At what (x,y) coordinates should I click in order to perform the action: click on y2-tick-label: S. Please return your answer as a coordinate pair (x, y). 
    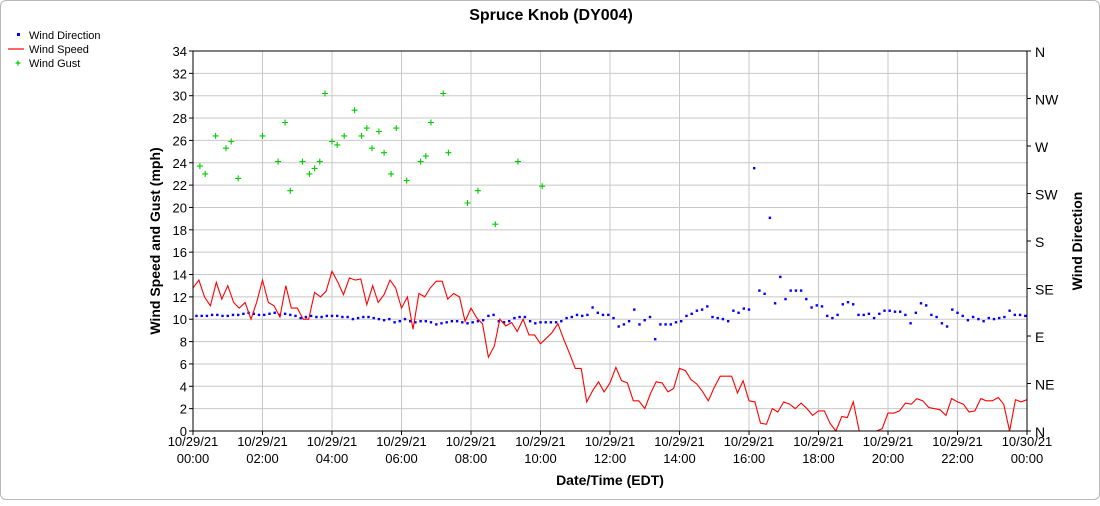
    Looking at the image, I should click on (1039, 242).